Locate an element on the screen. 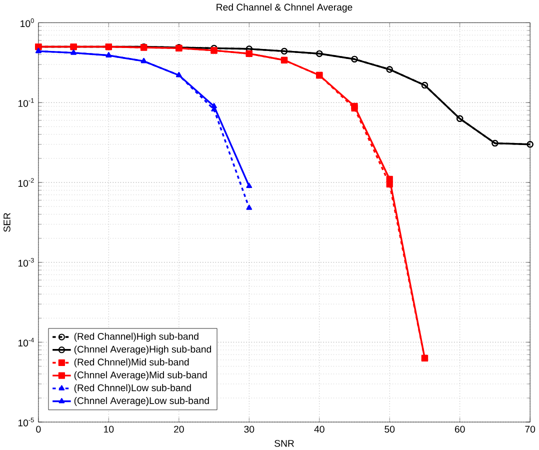  x-axis-title: SNR is located at coordinates (284, 443).